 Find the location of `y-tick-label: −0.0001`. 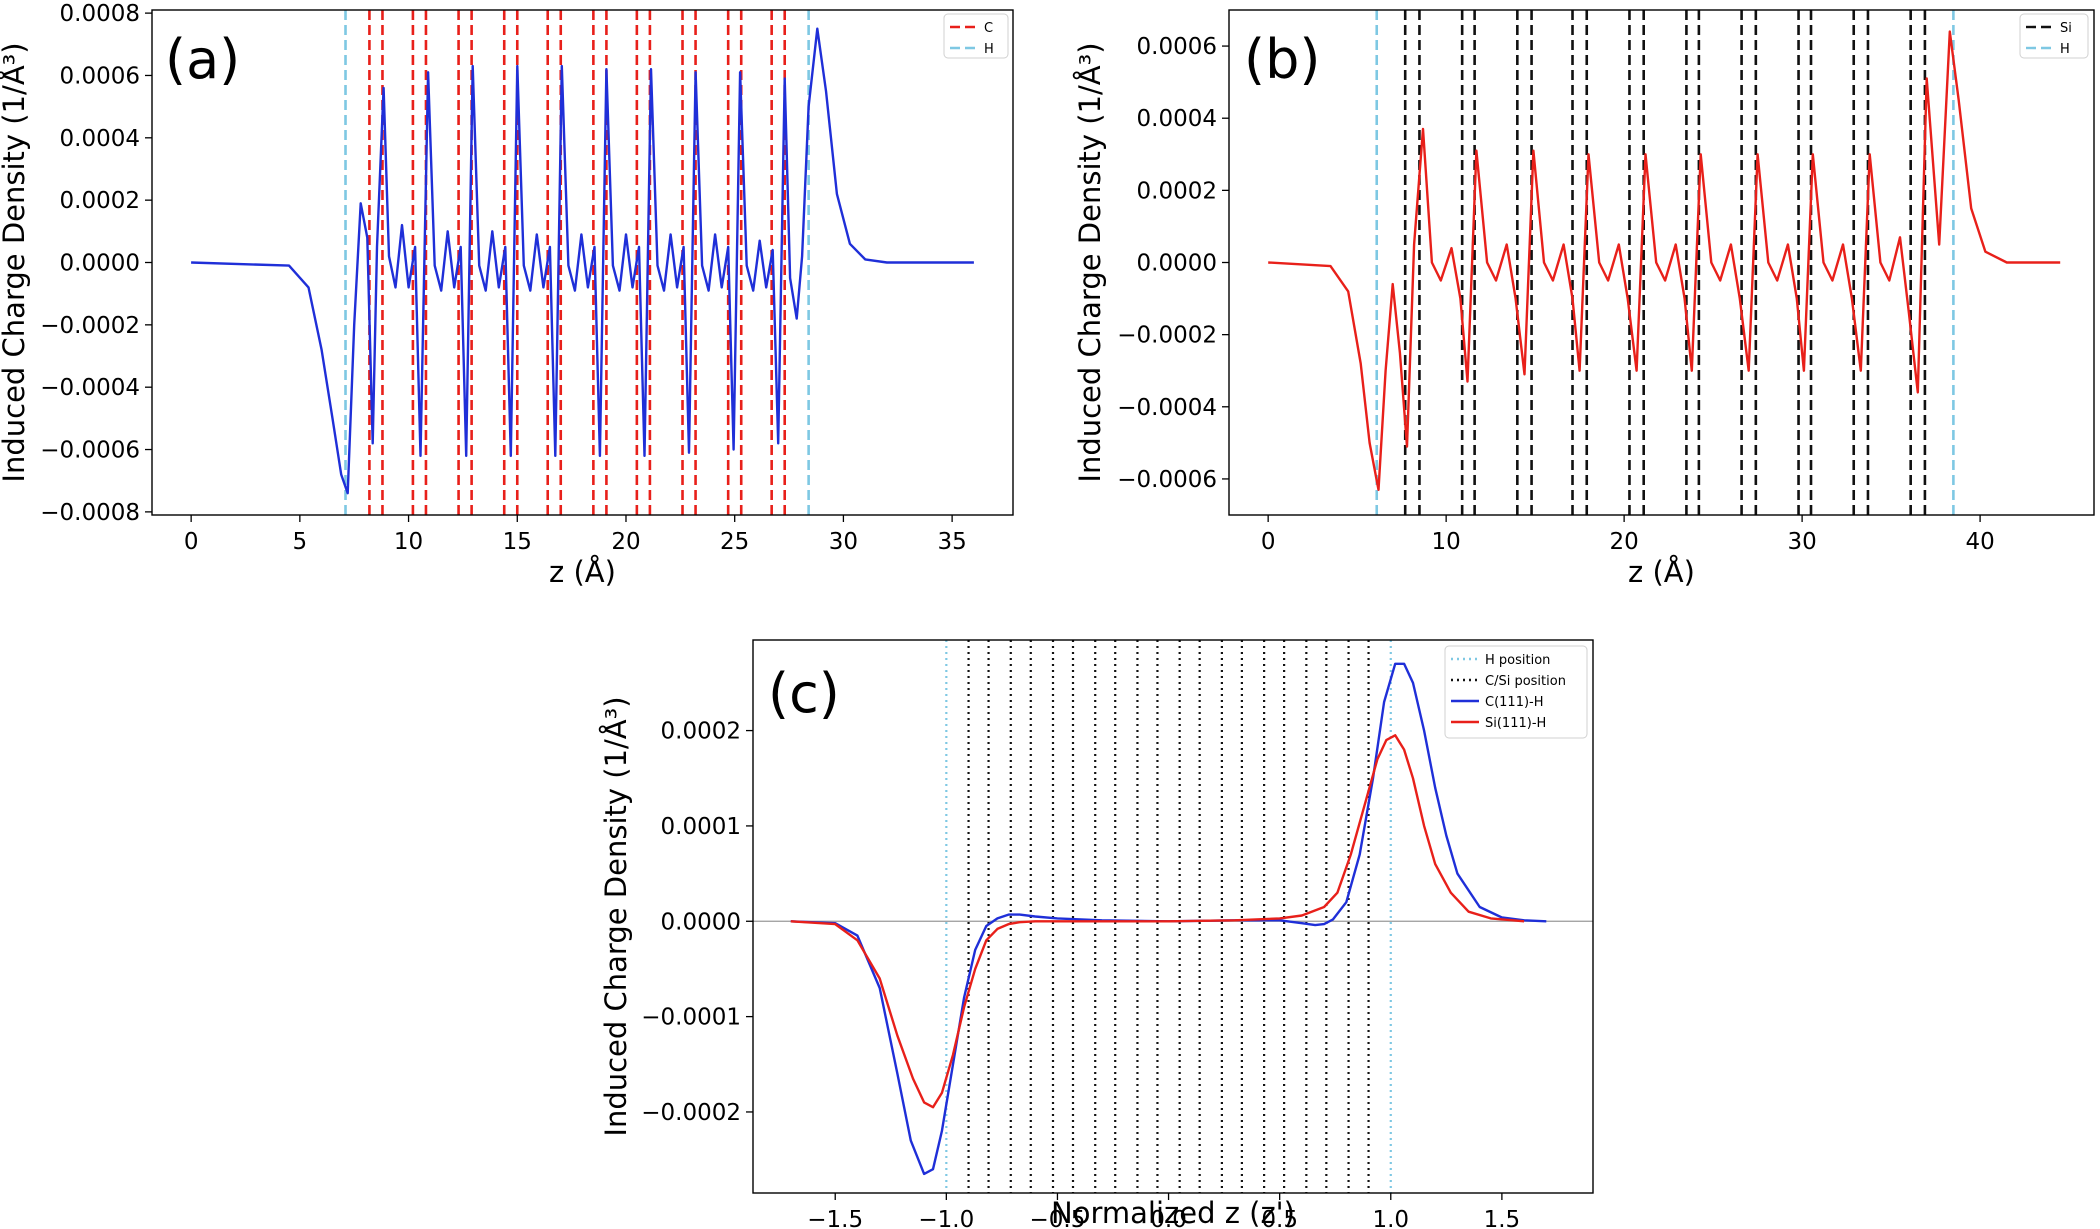

y-tick-label: −0.0001 is located at coordinates (691, 1018).